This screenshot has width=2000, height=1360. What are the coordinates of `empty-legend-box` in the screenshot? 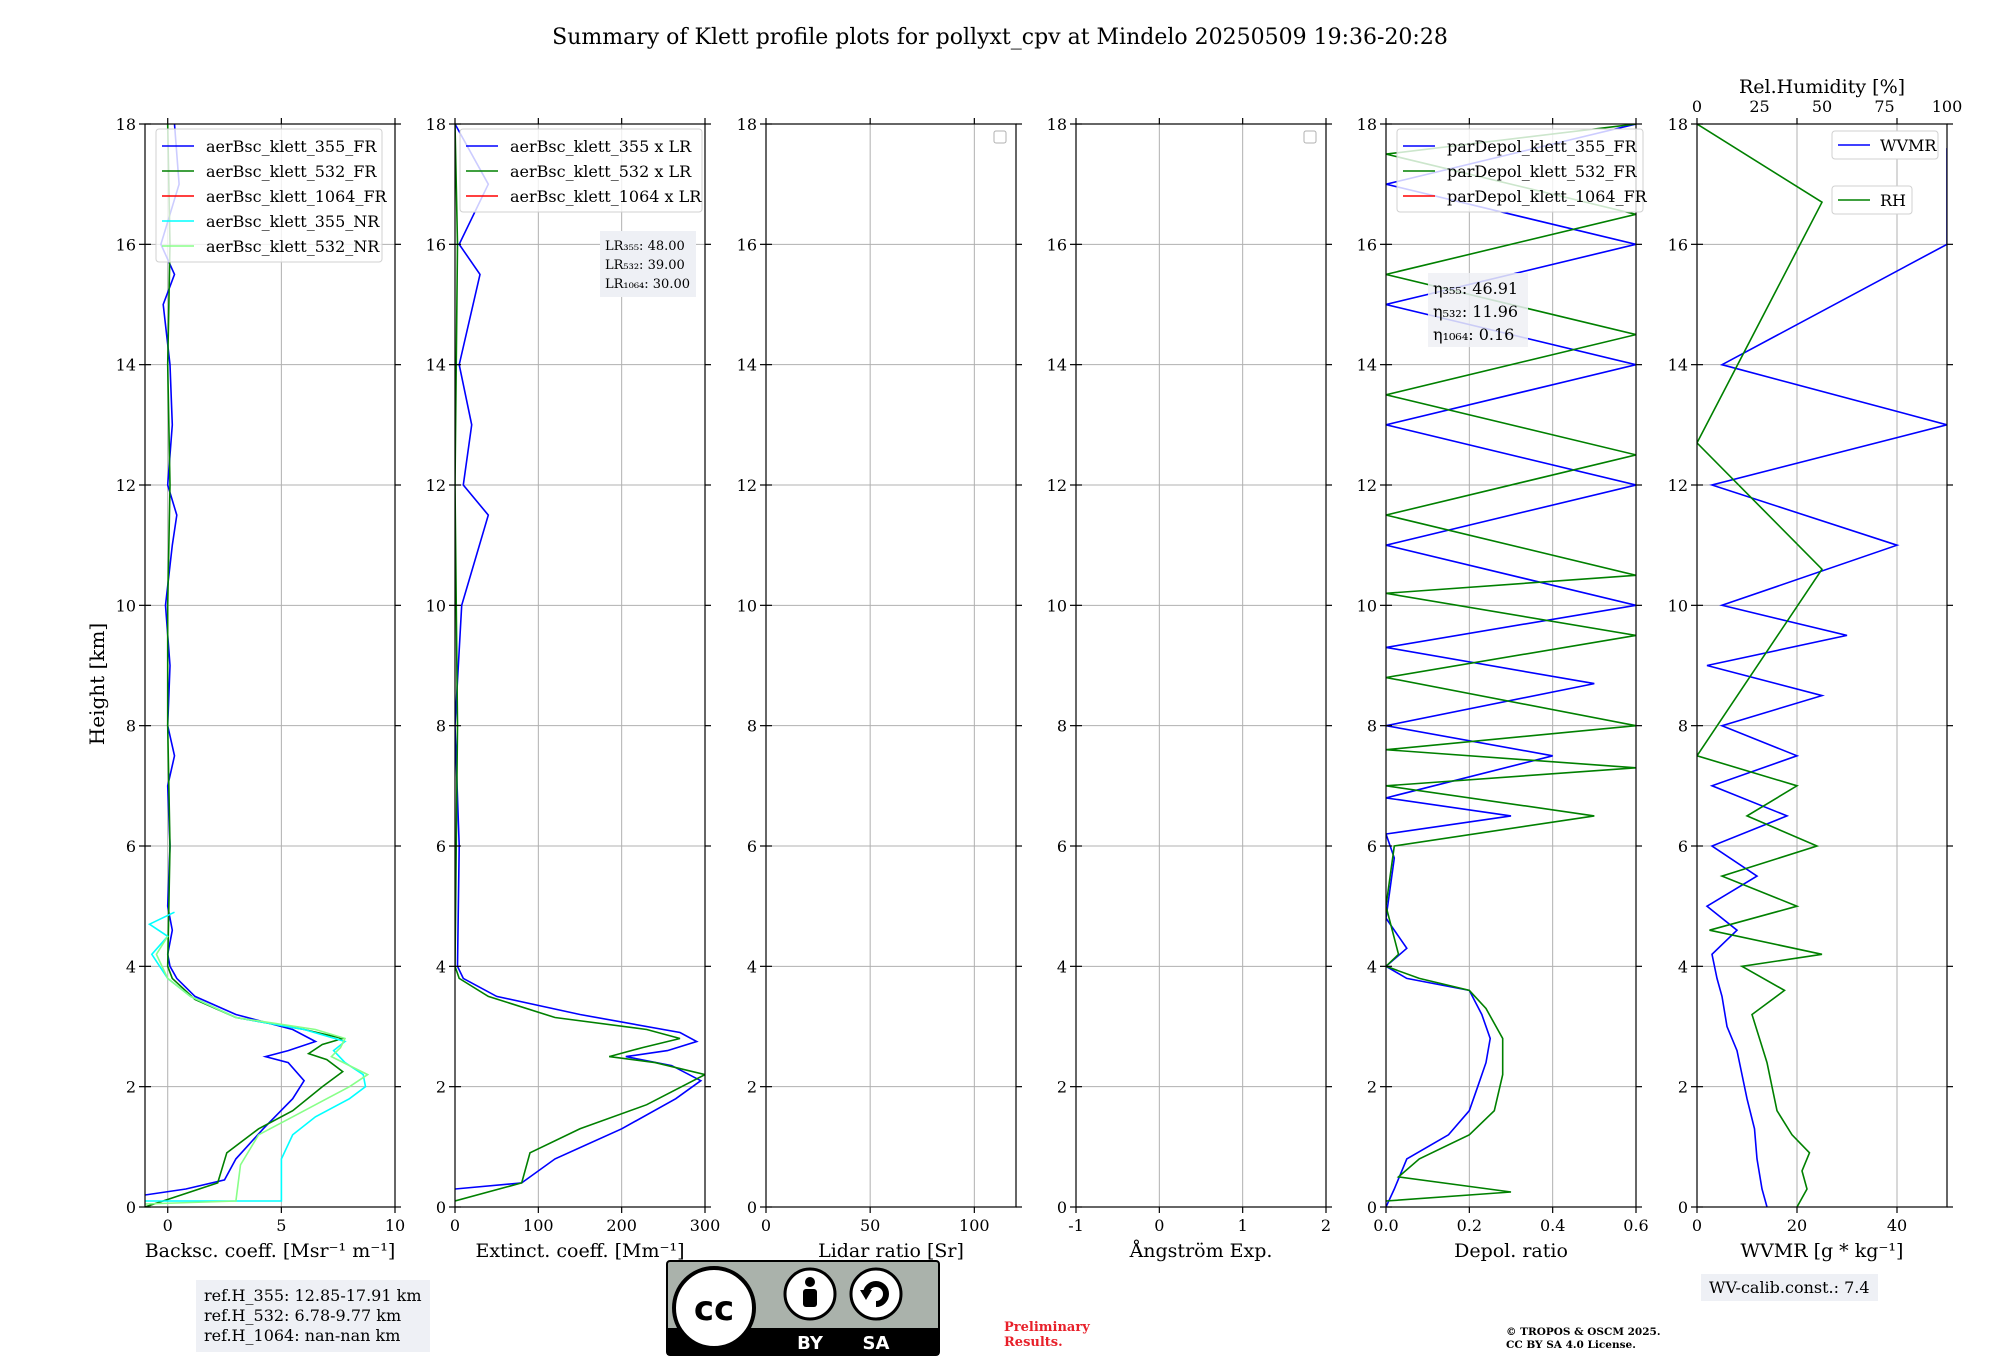 It's located at (1000, 137).